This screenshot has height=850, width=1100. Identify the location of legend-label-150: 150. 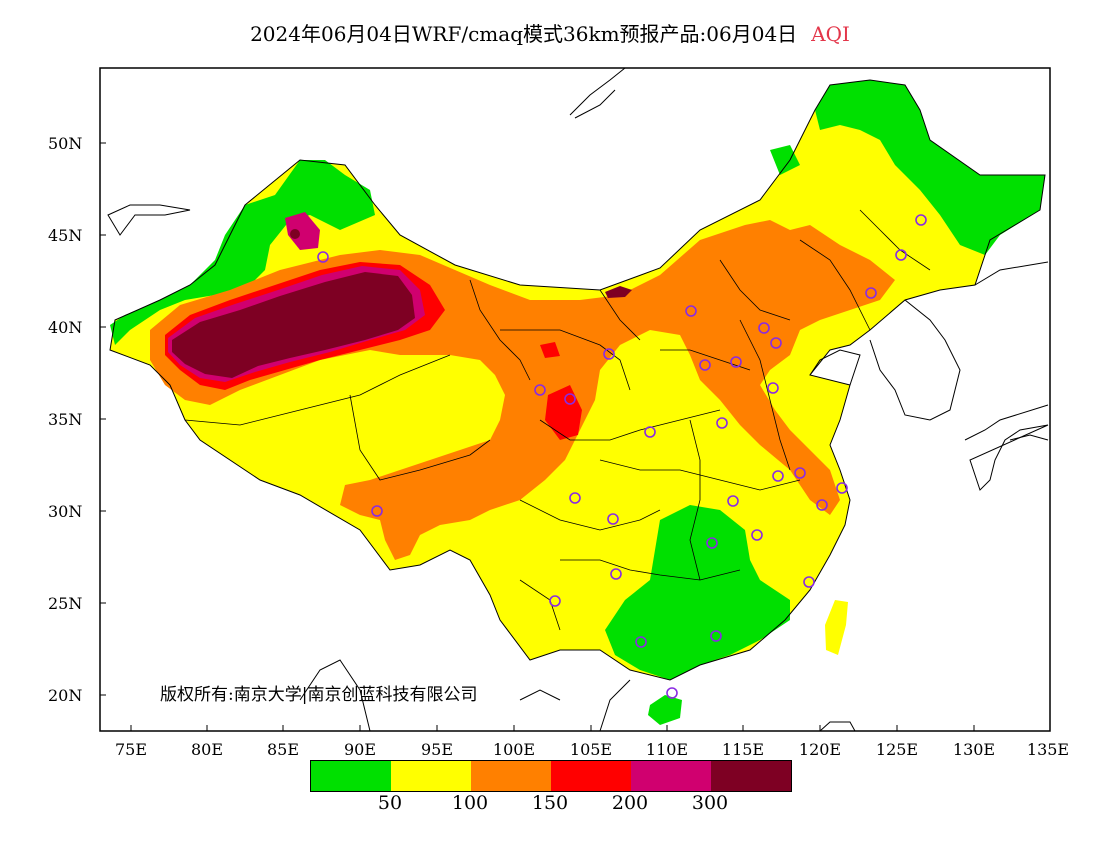
(550, 803).